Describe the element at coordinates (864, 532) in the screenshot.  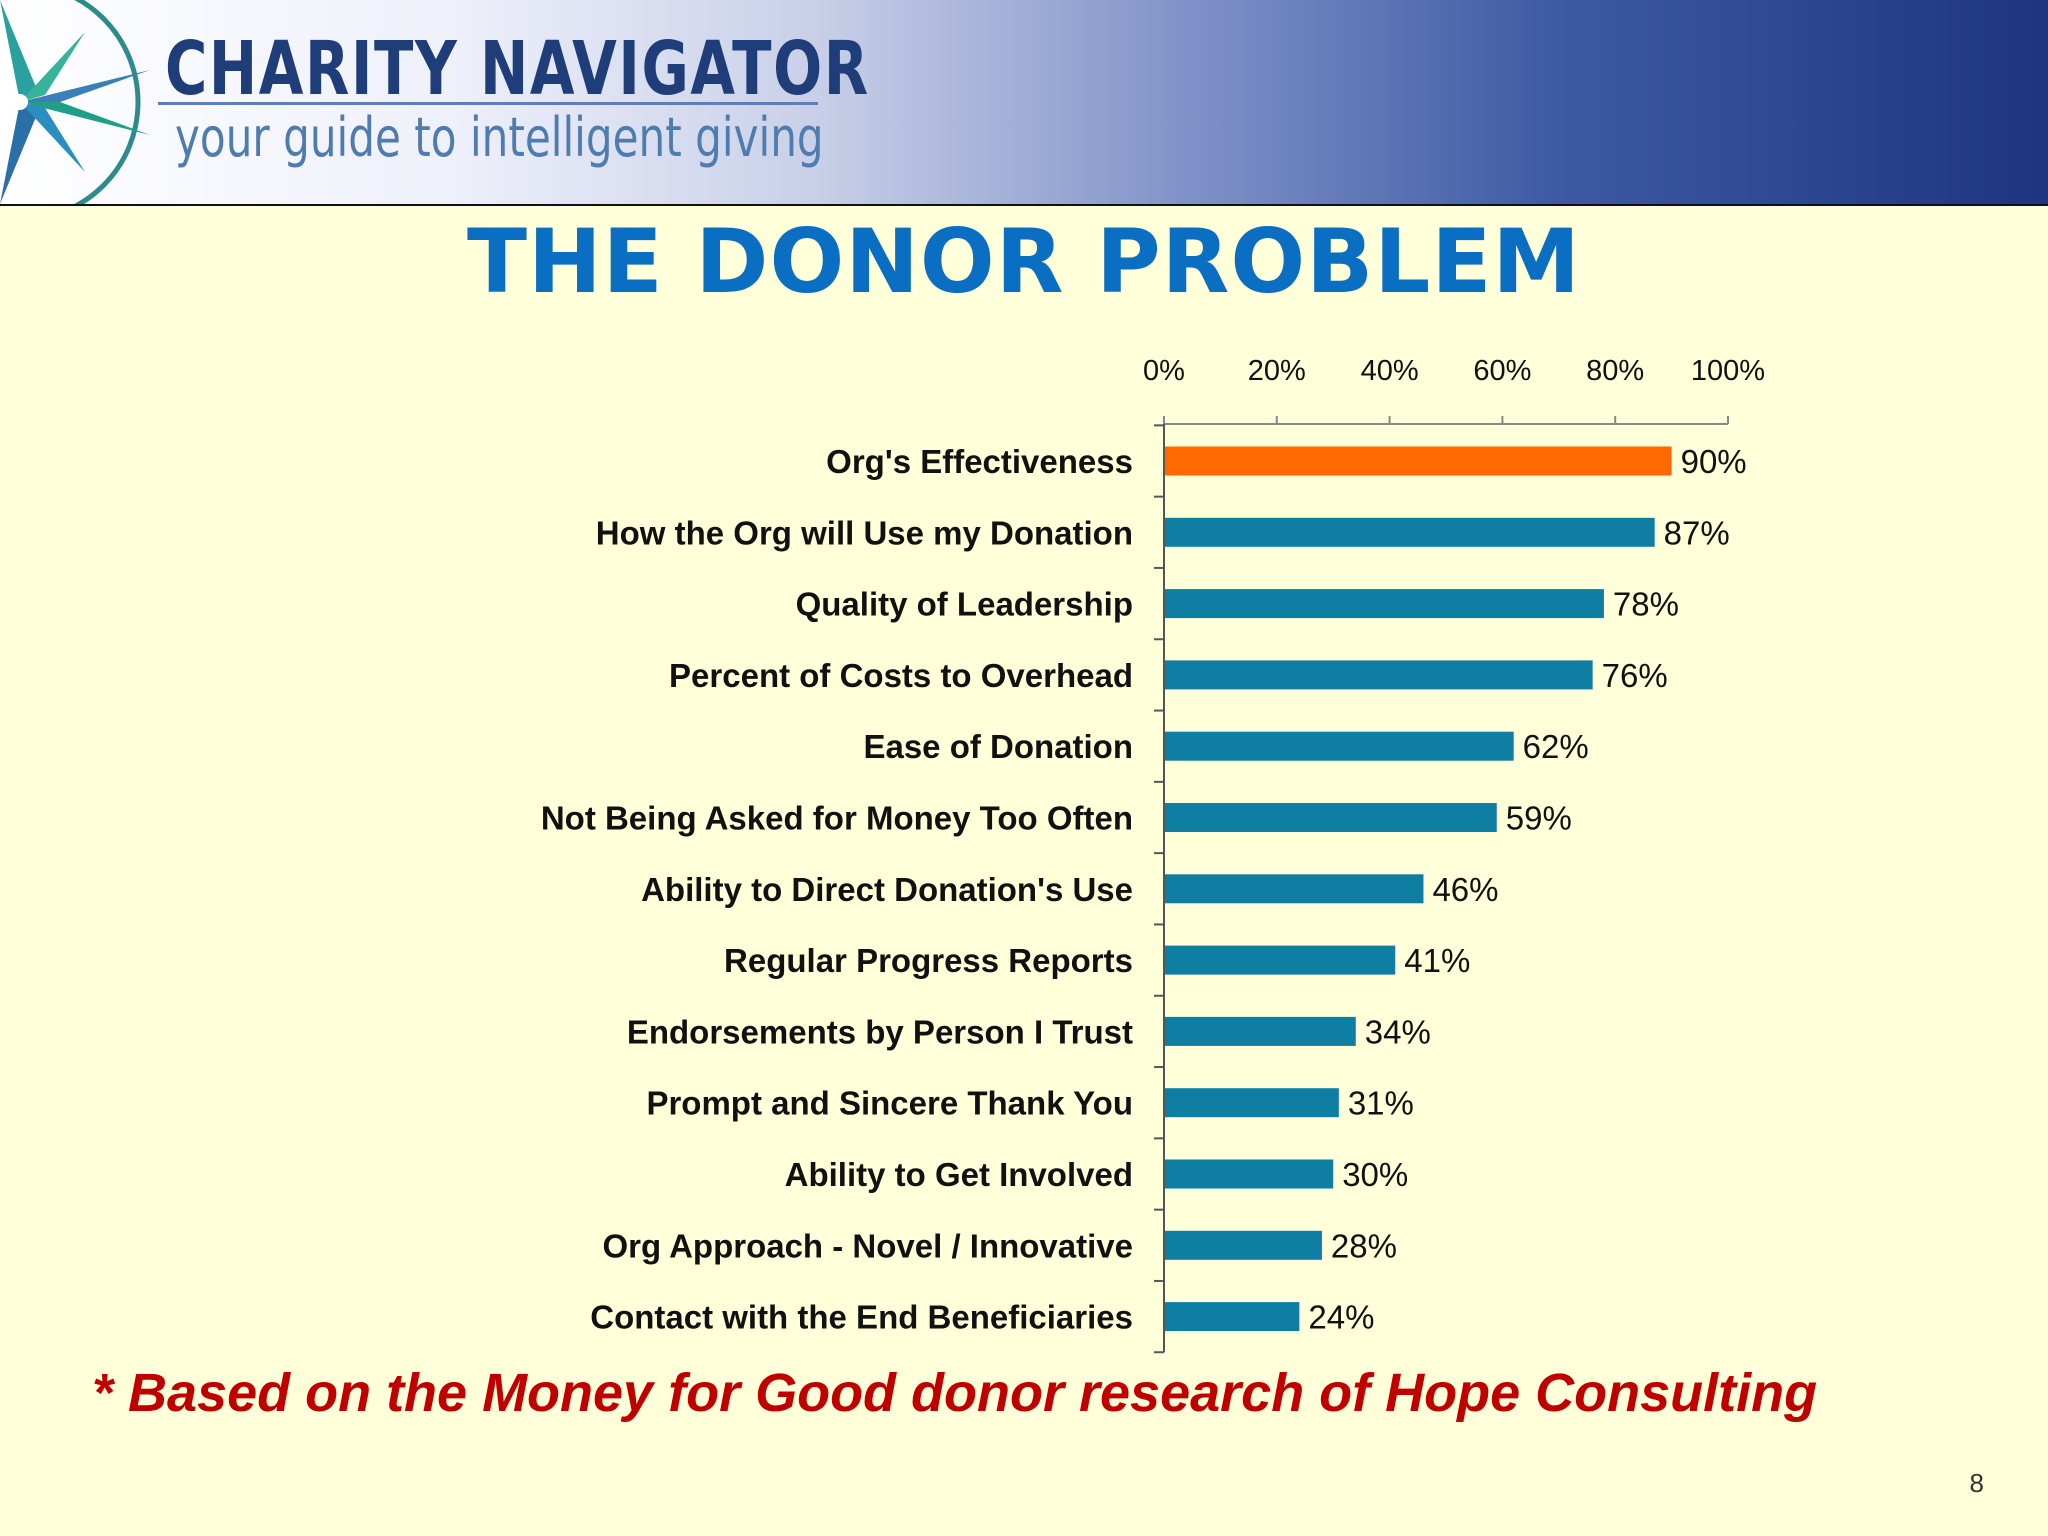
I see `category-label: How the Org will Use my Donation` at that location.